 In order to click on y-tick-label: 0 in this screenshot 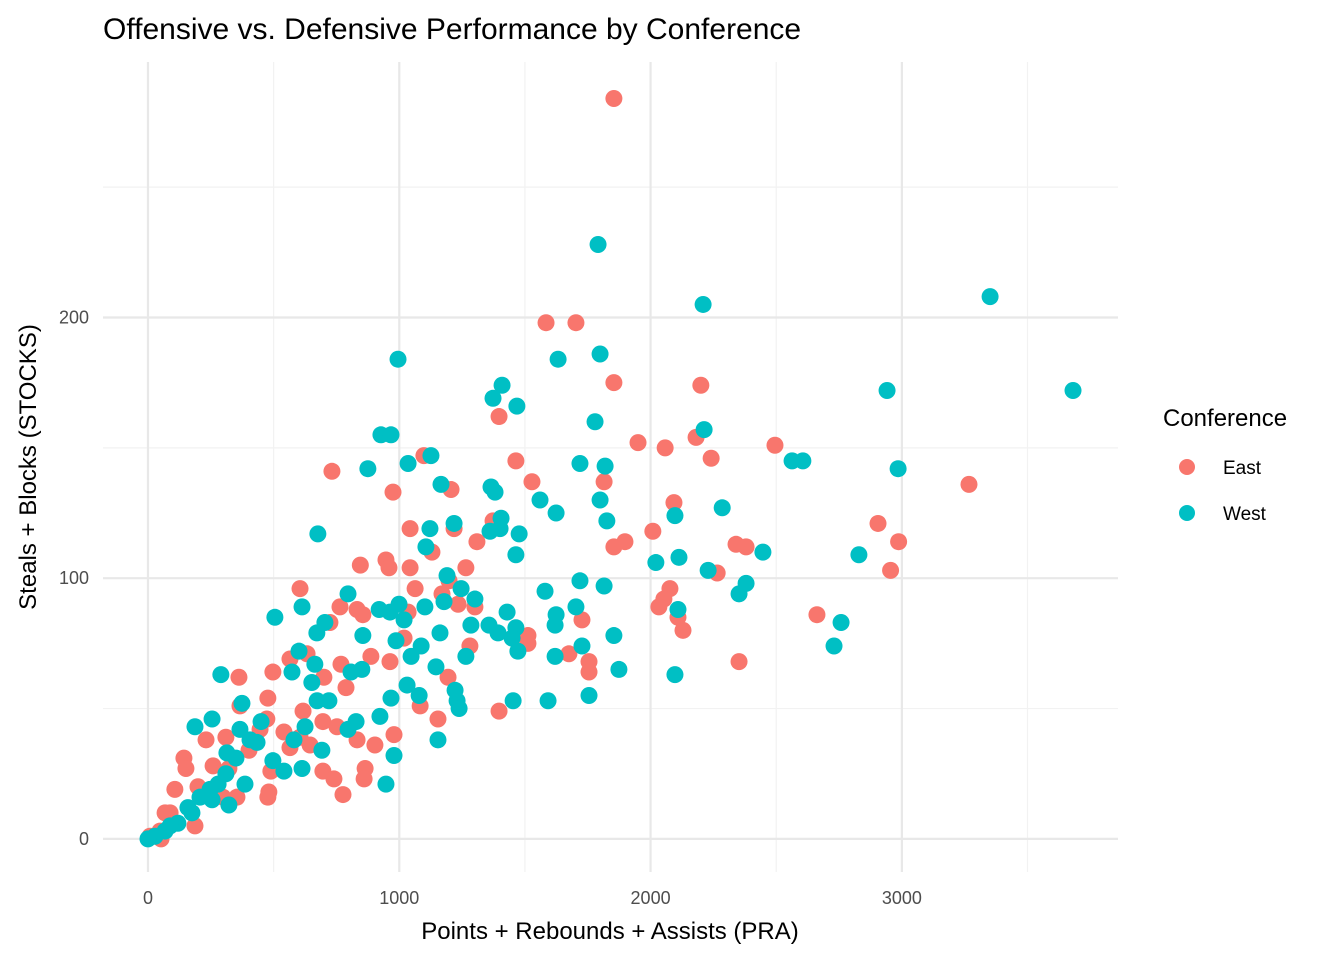, I will do `click(84, 839)`.